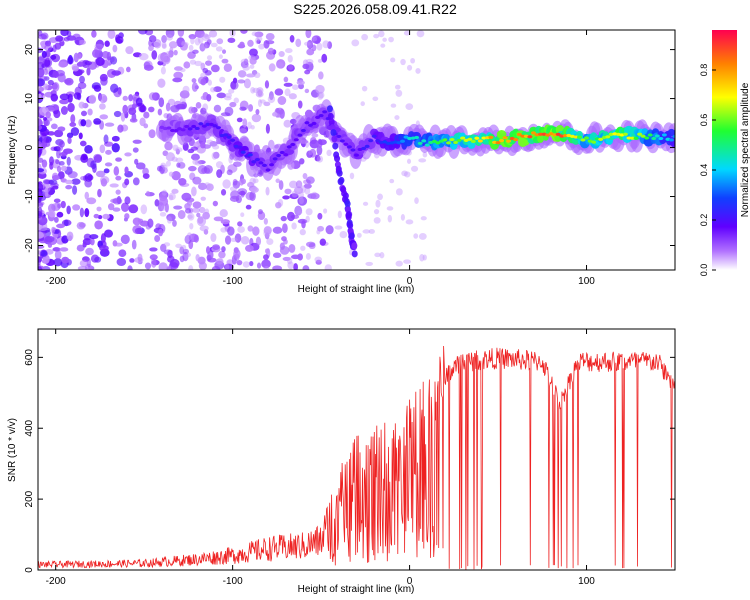 The width and height of the screenshot is (750, 600). What do you see at coordinates (345, 196) in the screenshot?
I see `branch-mark` at bounding box center [345, 196].